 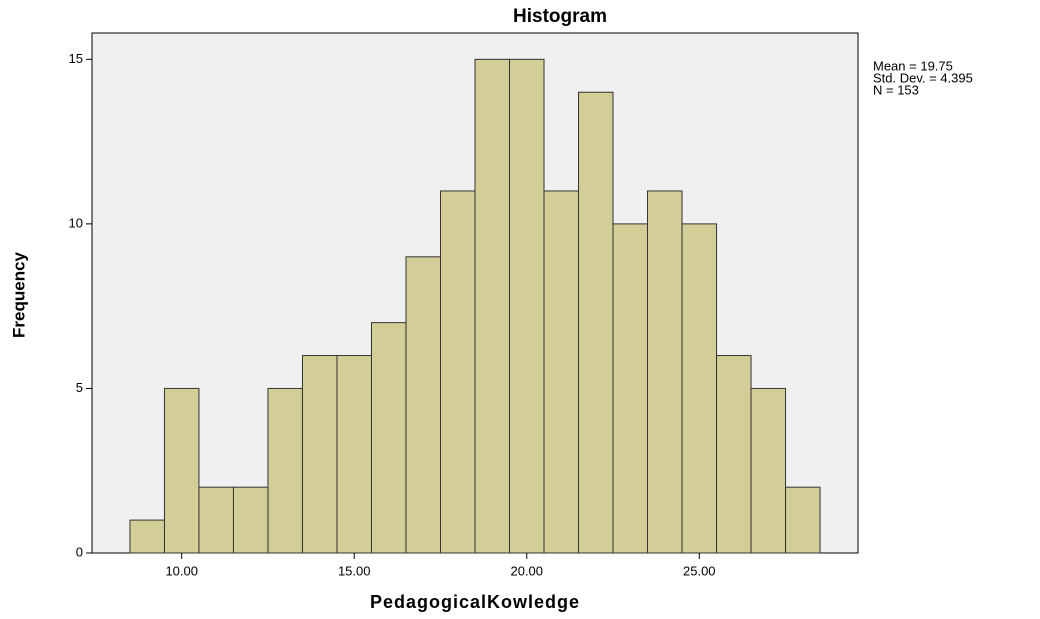 I want to click on x-tick-label: 25.00, so click(x=699, y=570).